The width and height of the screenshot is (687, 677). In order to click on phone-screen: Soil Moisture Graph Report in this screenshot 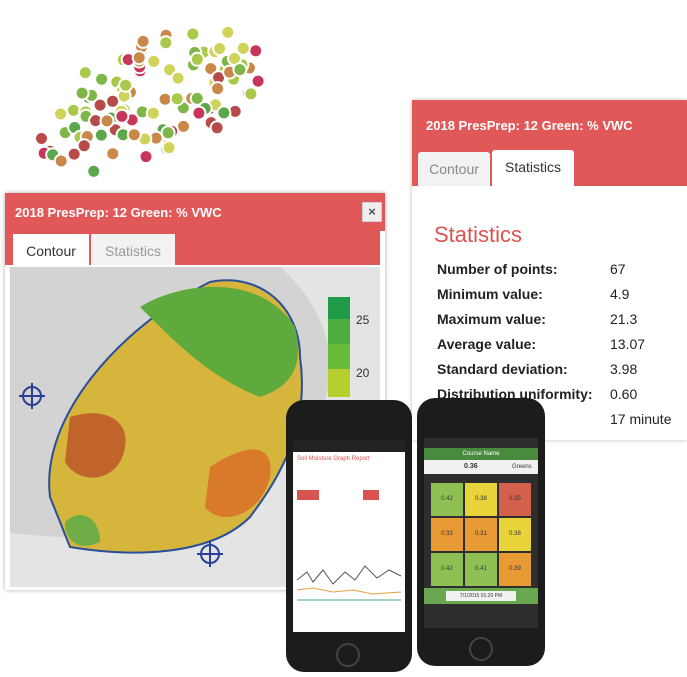, I will do `click(349, 536)`.